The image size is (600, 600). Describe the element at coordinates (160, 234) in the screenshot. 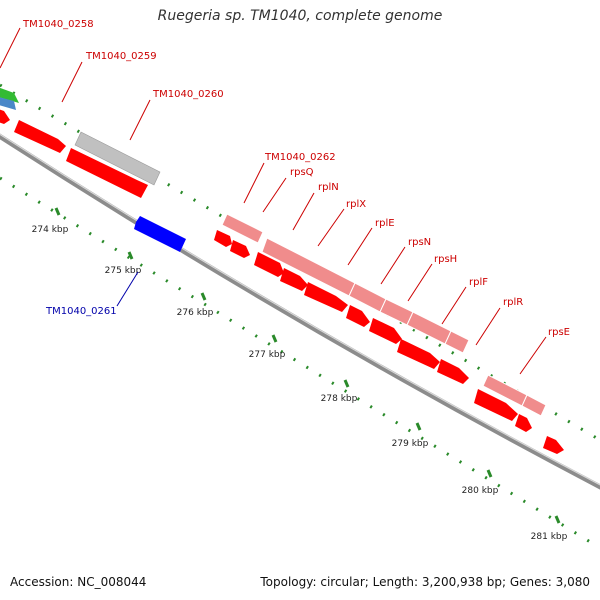

I see `gene-feature-reverse` at that location.